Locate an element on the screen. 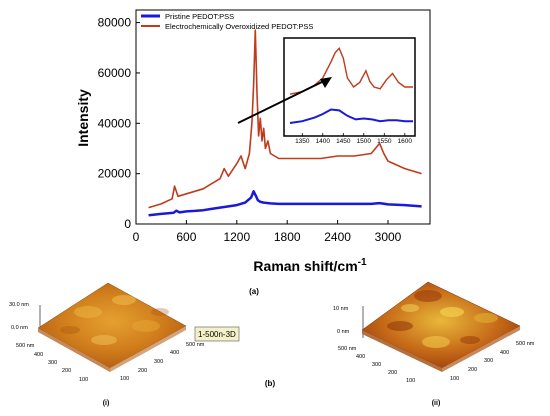 Image resolution: width=550 pixels, height=416 pixels. afm-right-axis-r4: 100 is located at coordinates (454, 379).